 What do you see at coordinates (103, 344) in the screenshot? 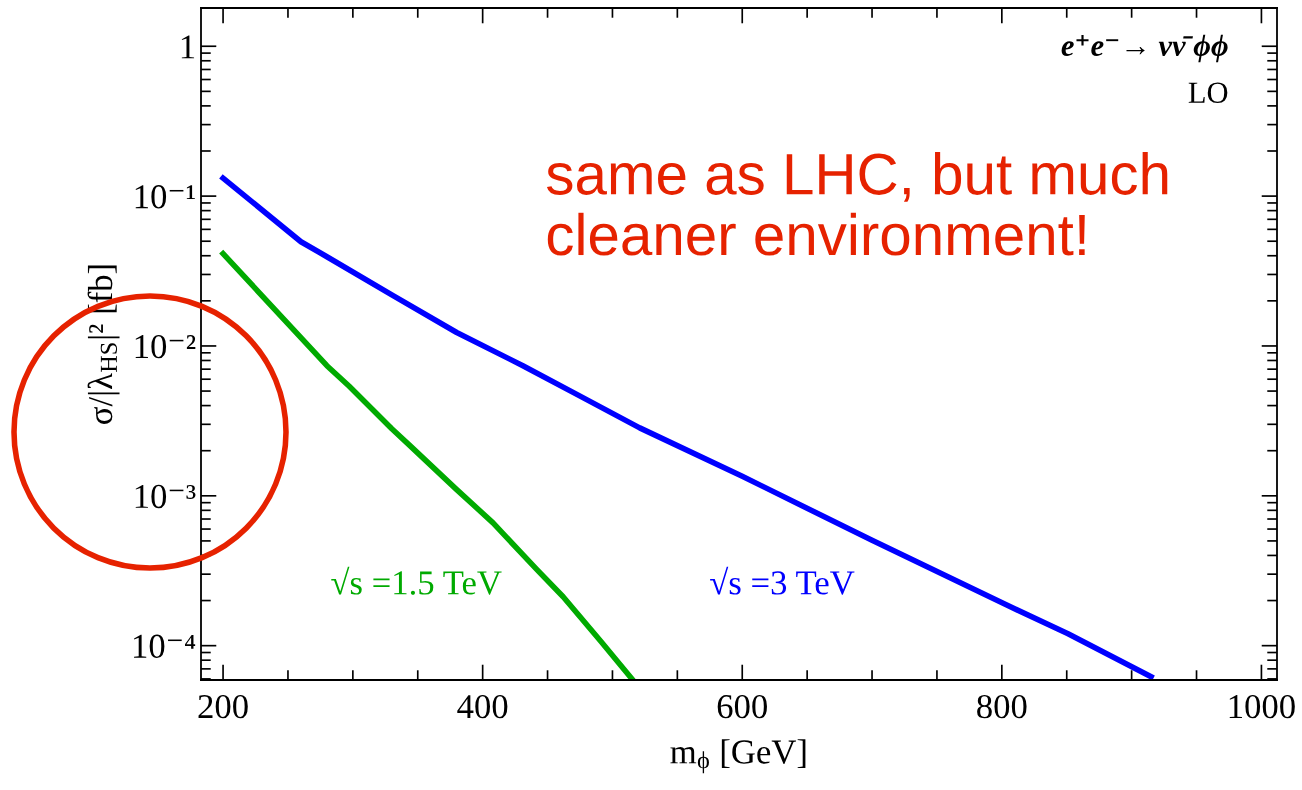
I see `y-axis-title: σ/|λ$_{HS}$|² [fb]` at bounding box center [103, 344].